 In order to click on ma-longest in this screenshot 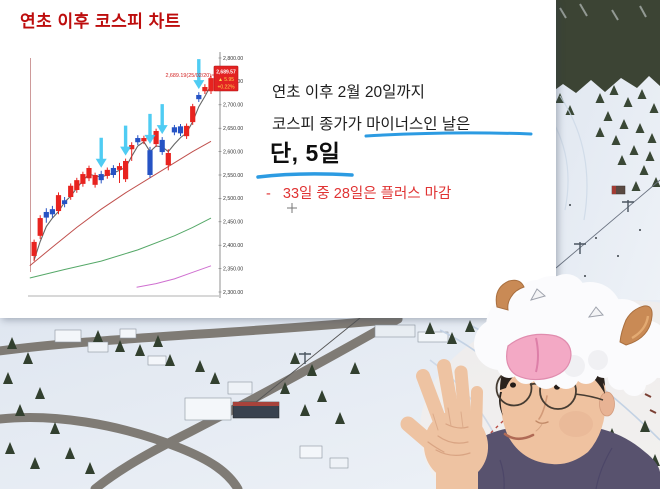, I will do `click(174, 276)`.